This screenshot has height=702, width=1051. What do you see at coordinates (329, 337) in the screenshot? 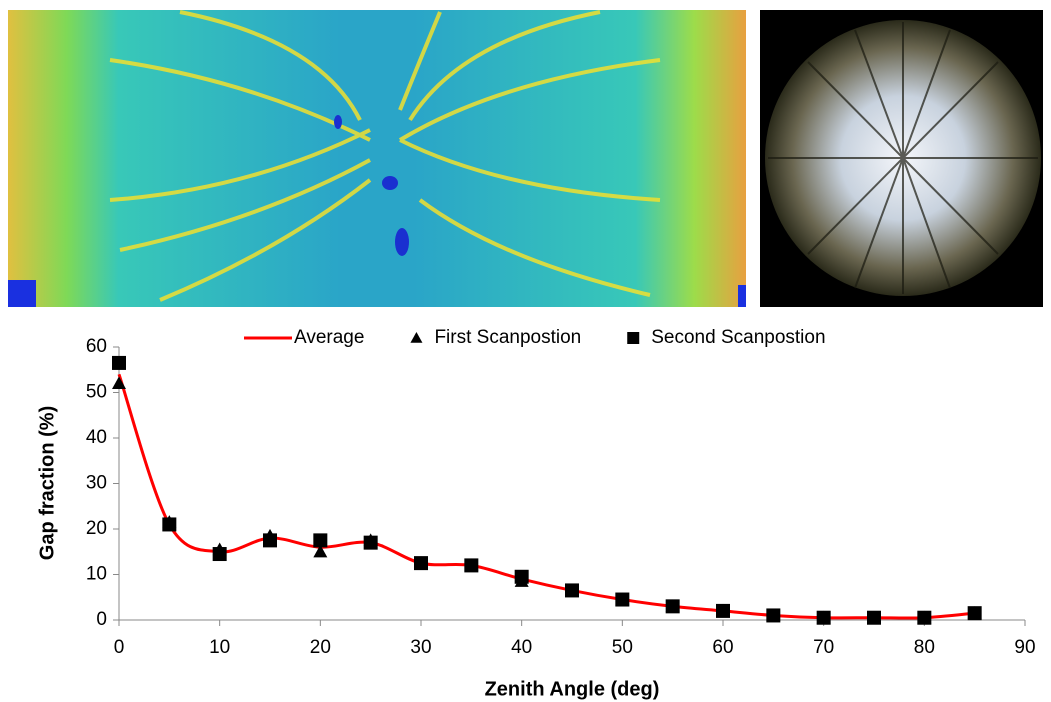
I see `legend-label: Average` at bounding box center [329, 337].